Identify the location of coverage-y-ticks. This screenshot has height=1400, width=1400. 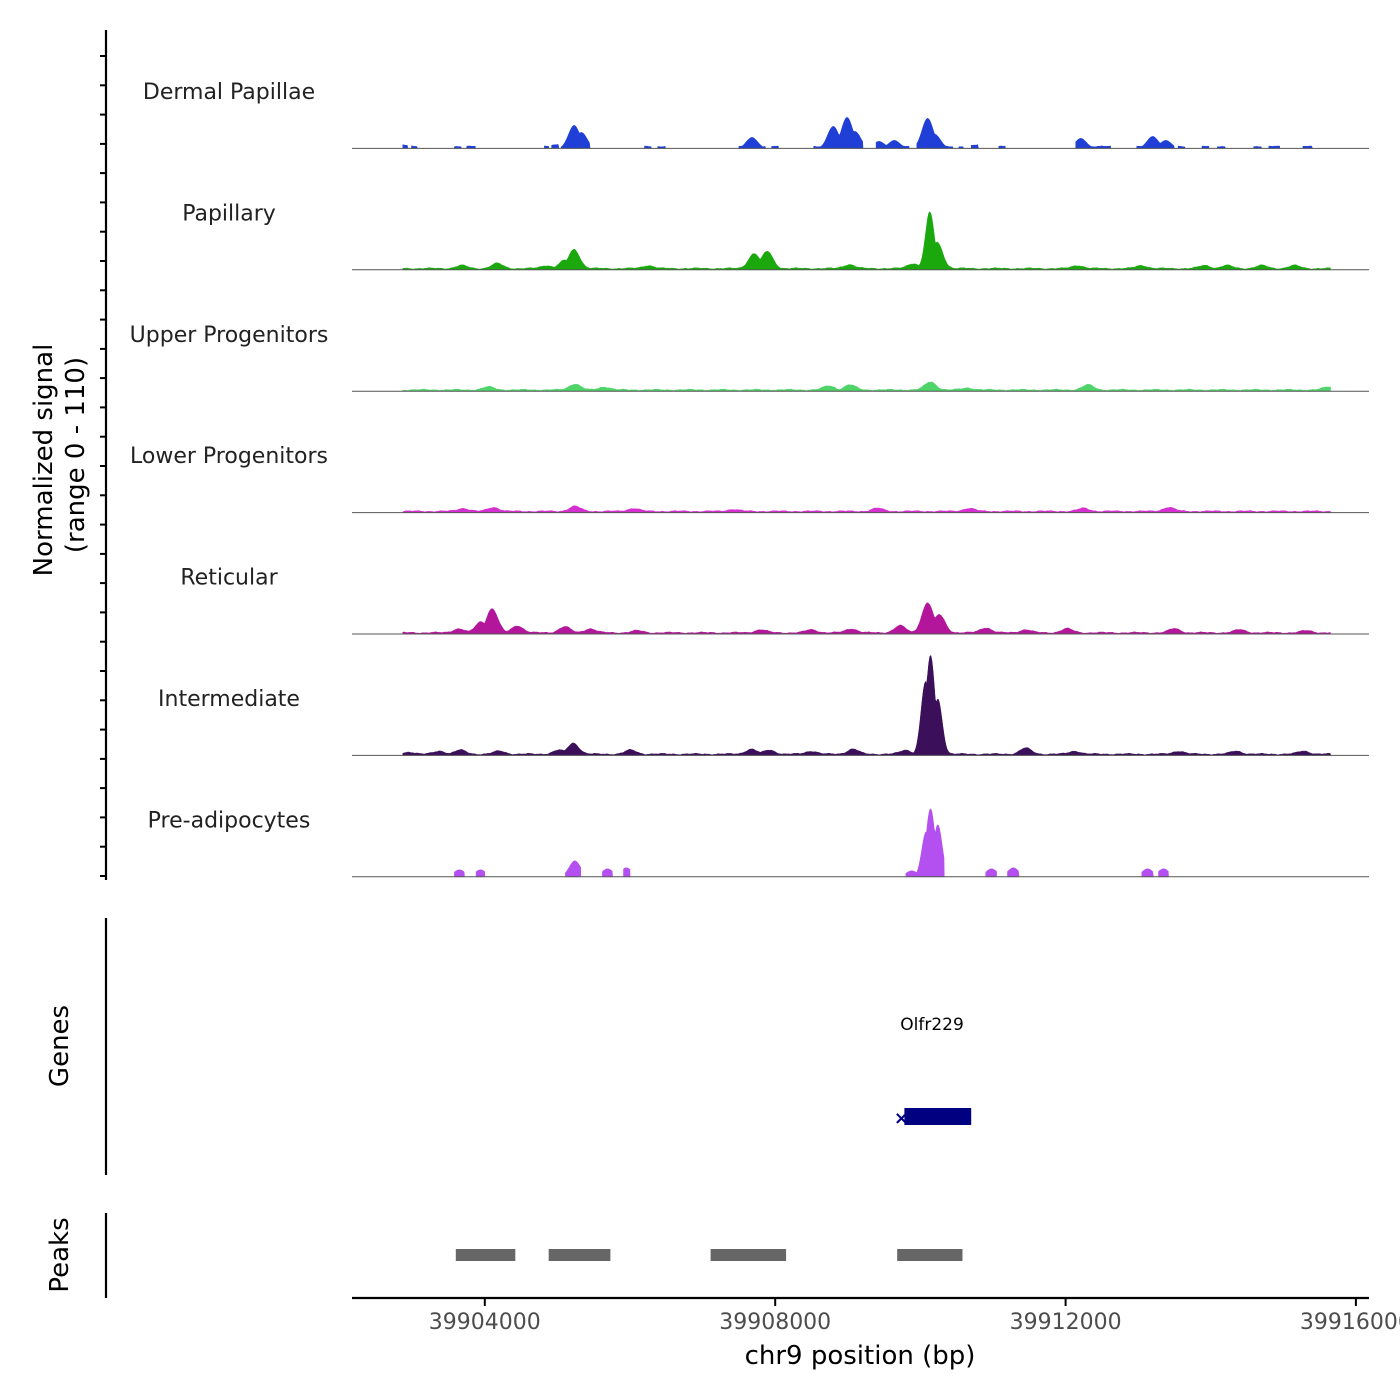
(103, 466).